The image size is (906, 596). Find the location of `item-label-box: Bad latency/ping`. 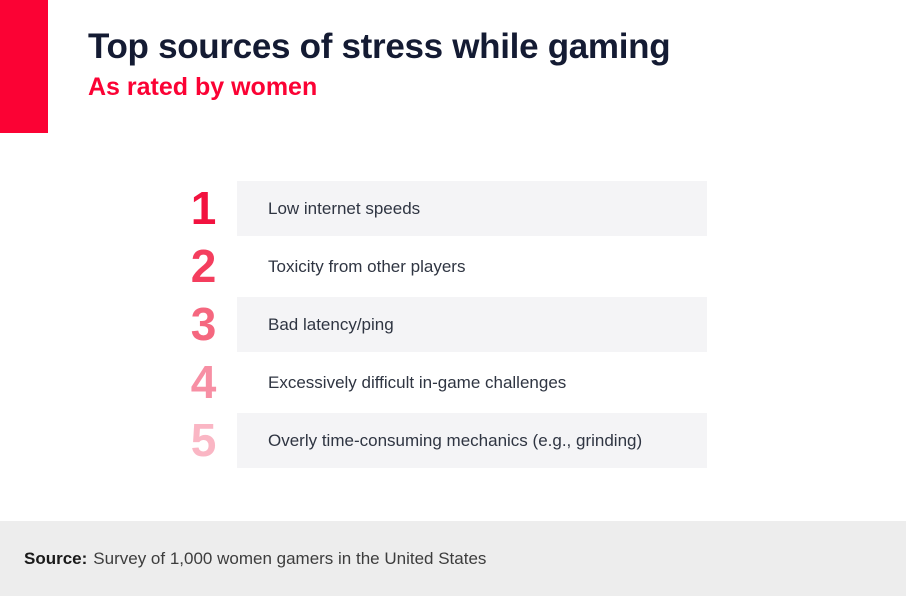

item-label-box: Bad latency/ping is located at coordinates (472, 324).